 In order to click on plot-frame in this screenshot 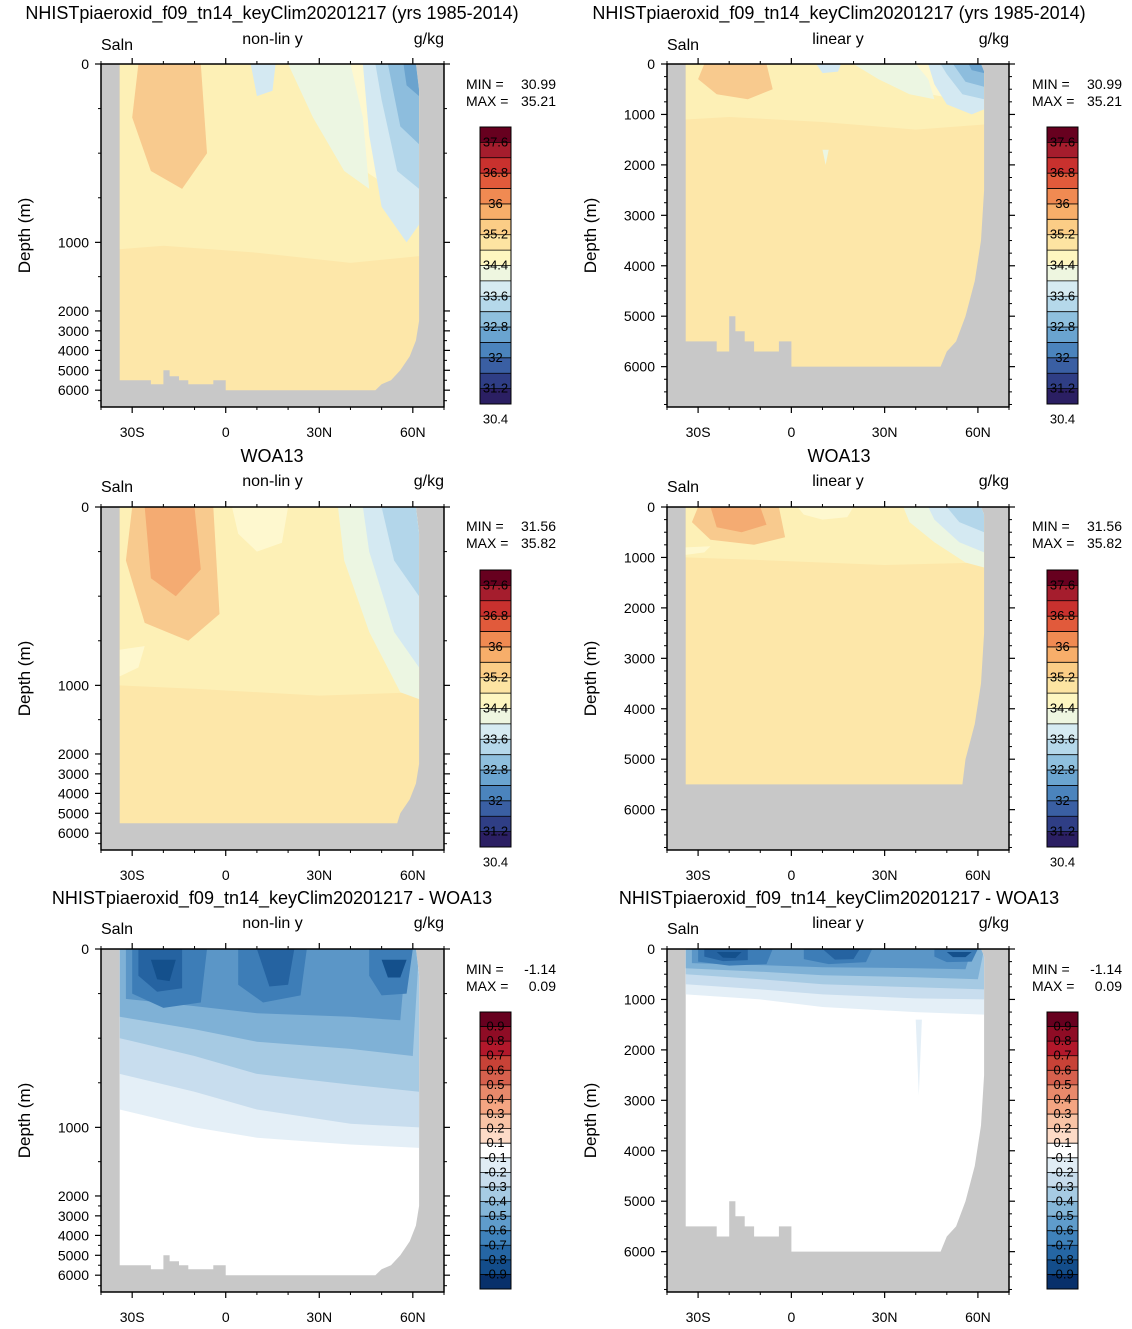, I will do `click(838, 235)`.